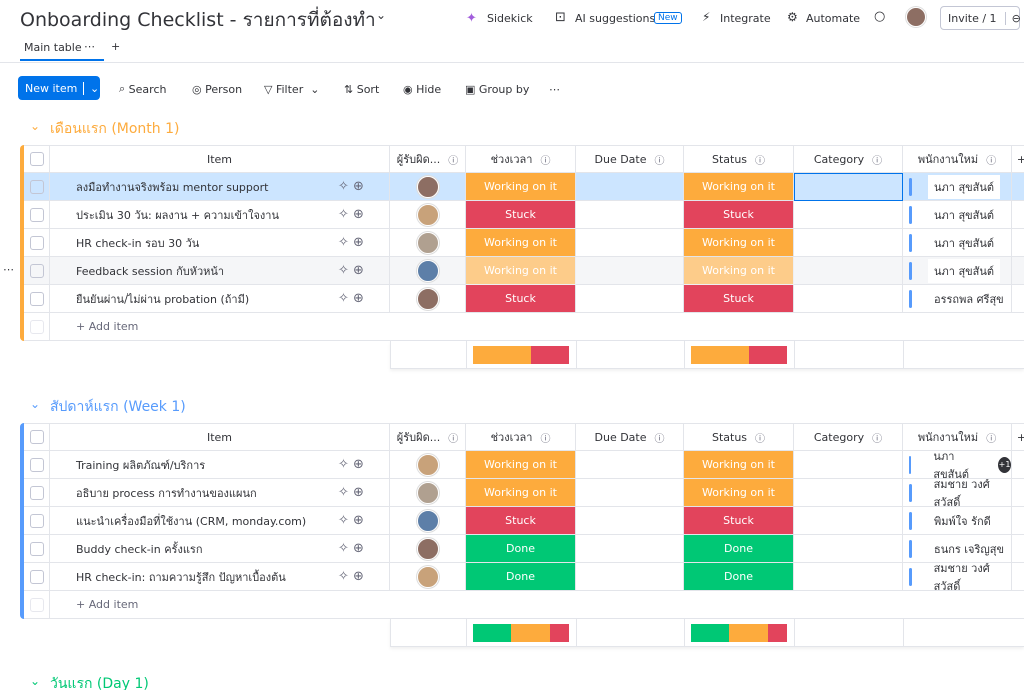 The width and height of the screenshot is (1024, 690). I want to click on item-cell: Feedback session กับหัวหน้า, so click(181, 271).